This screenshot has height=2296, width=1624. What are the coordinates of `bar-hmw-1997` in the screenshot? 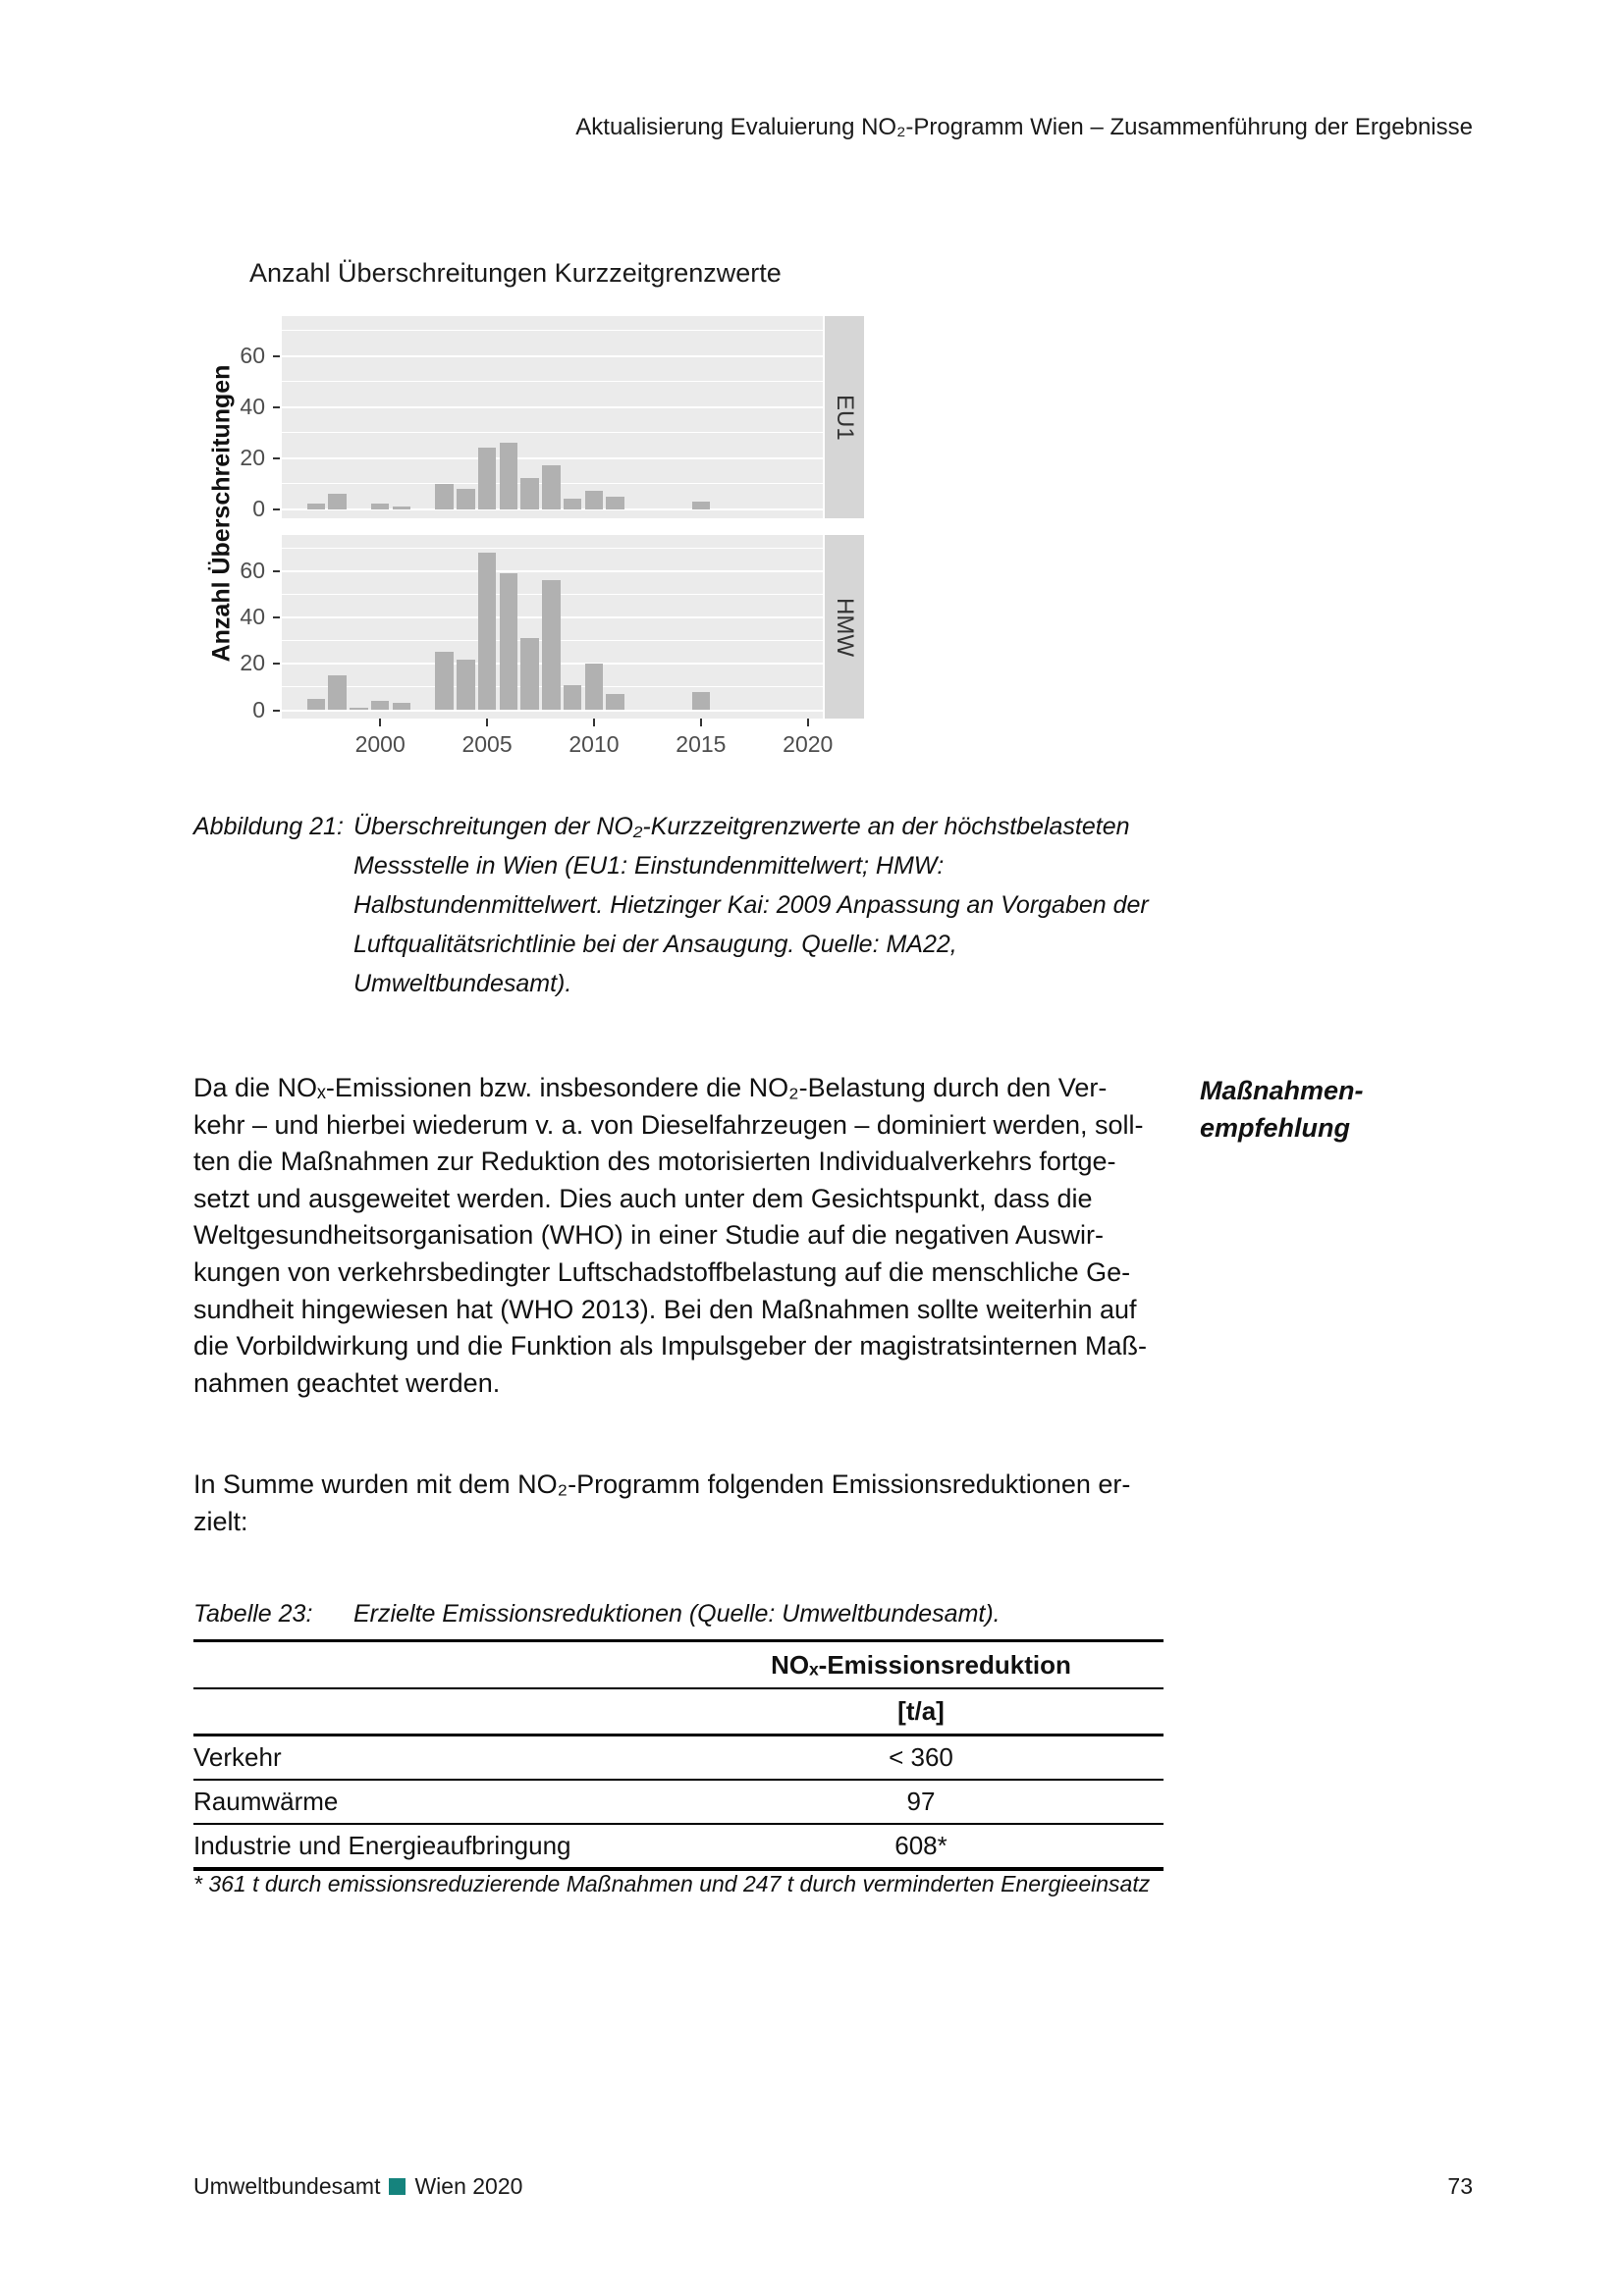 It's located at (316, 705).